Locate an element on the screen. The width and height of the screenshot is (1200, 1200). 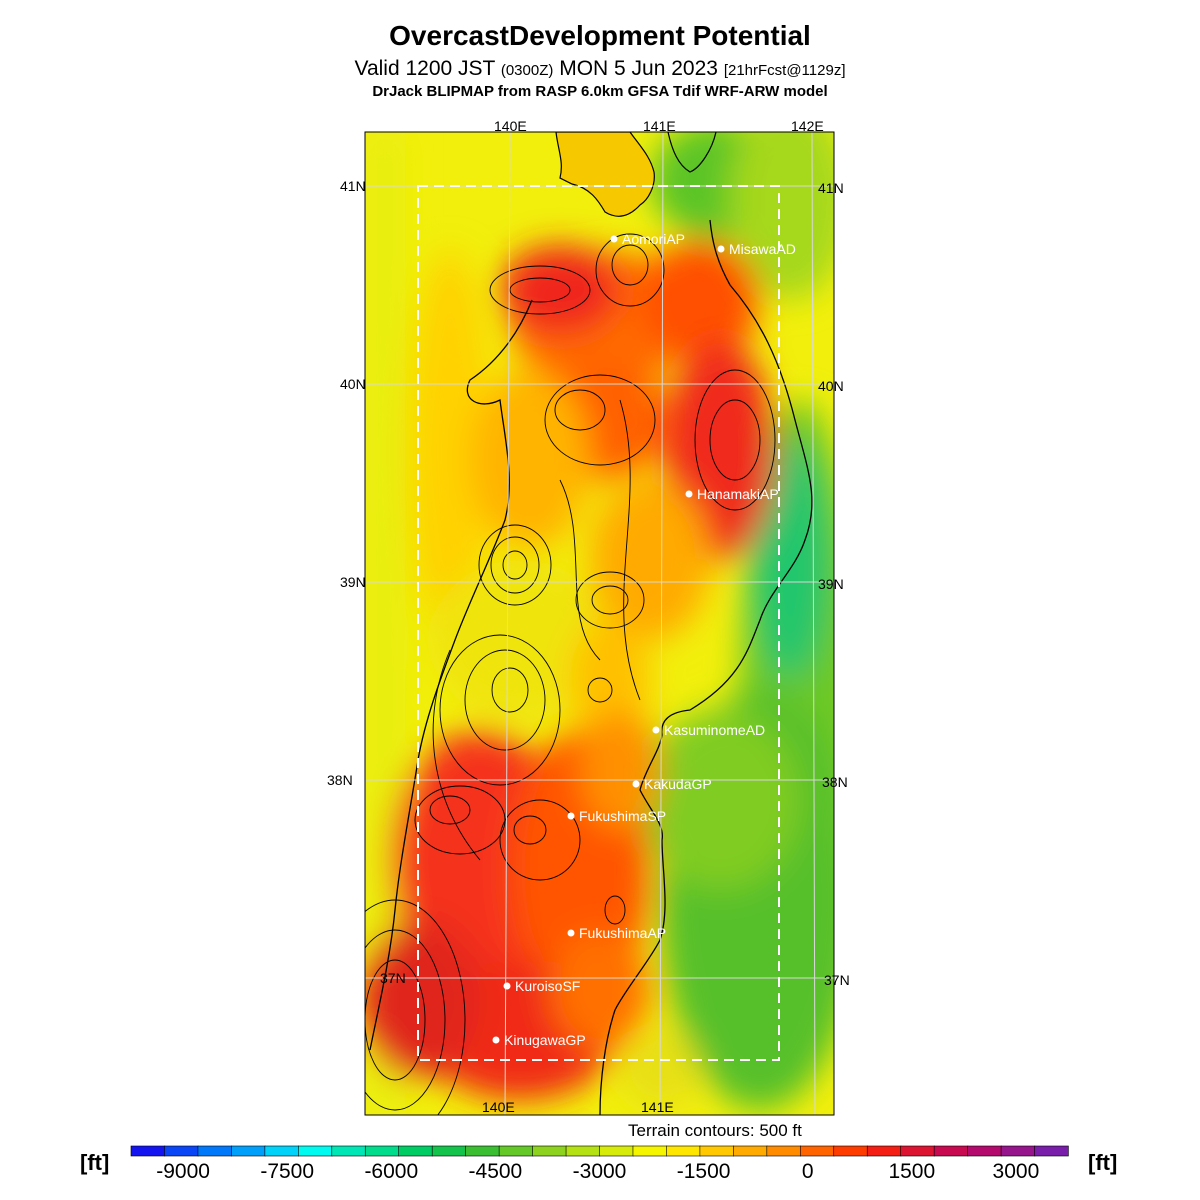
colorbar-tick-label: -9000 is located at coordinates (183, 1171).